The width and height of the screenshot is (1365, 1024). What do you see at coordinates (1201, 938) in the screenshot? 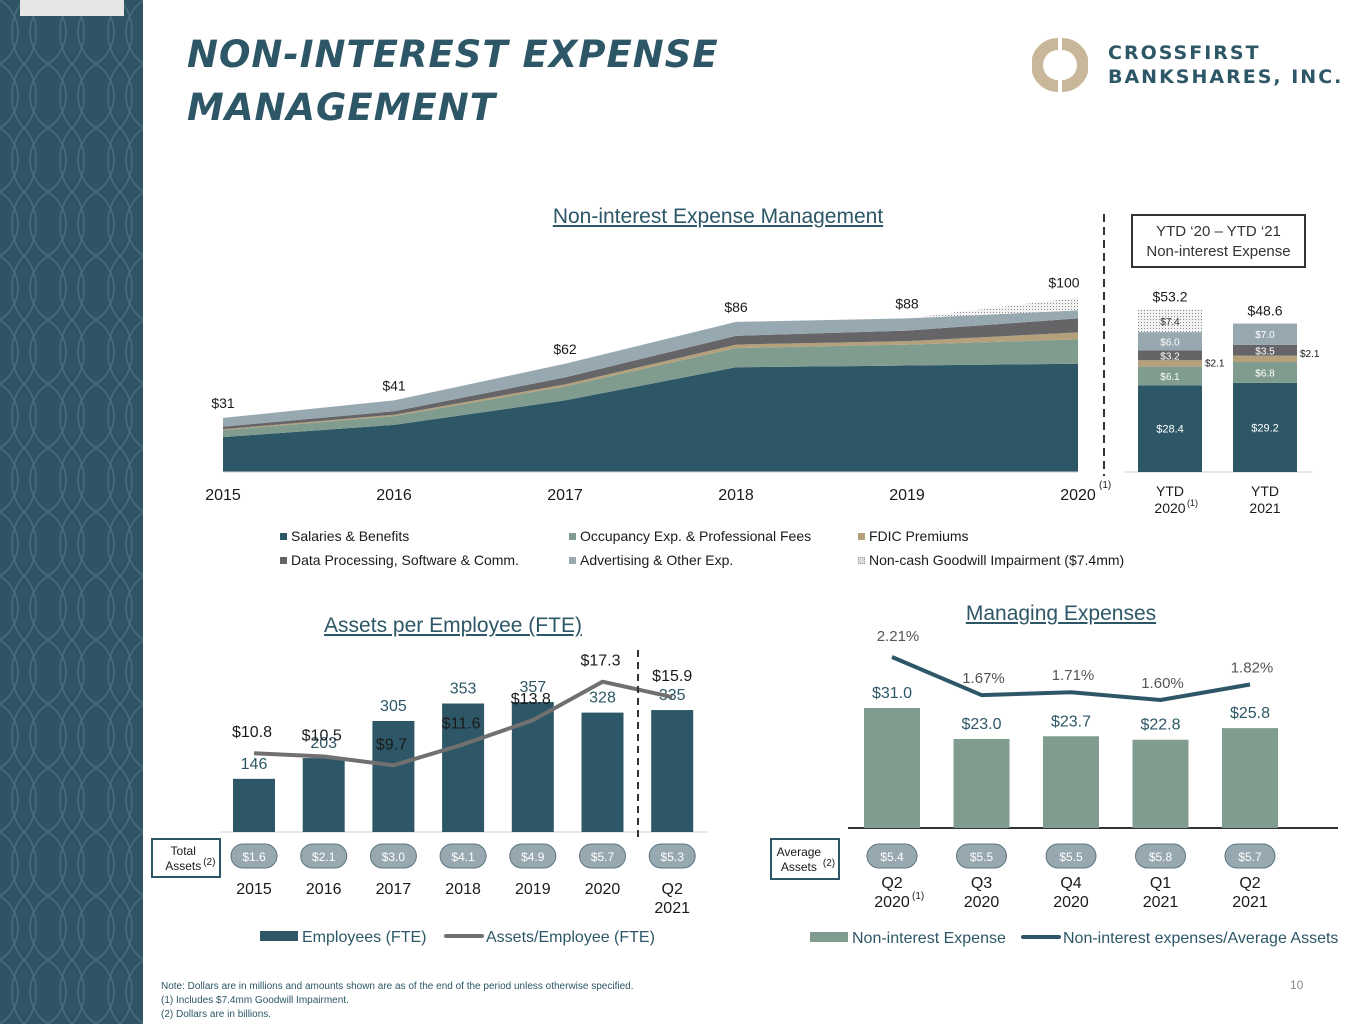
I see `me-legend-ratio-label: Non-interest expenses/Average Assets` at bounding box center [1201, 938].